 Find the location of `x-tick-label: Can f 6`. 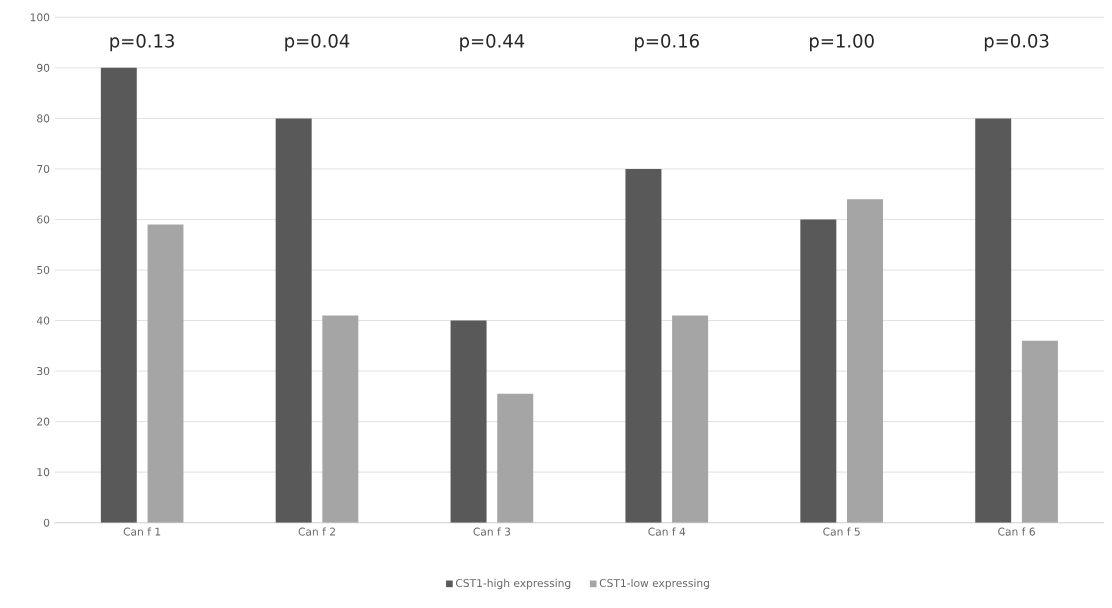

x-tick-label: Can f 6 is located at coordinates (1016, 531).